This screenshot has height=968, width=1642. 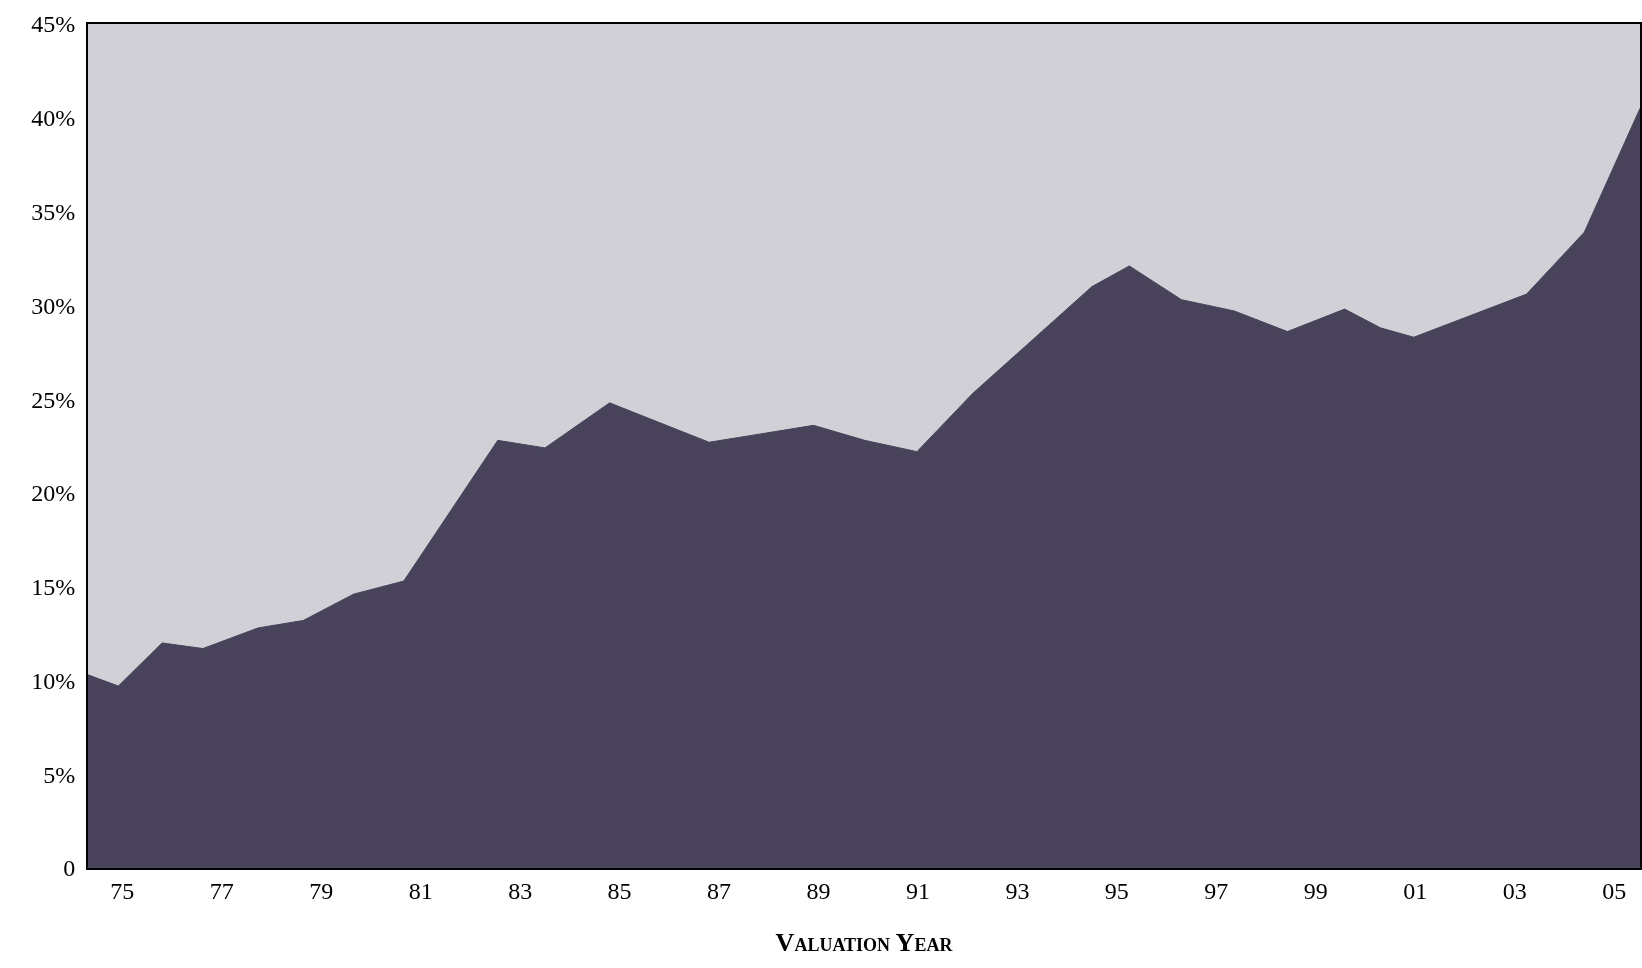 I want to click on y-tick-label: 15%, so click(x=53, y=587).